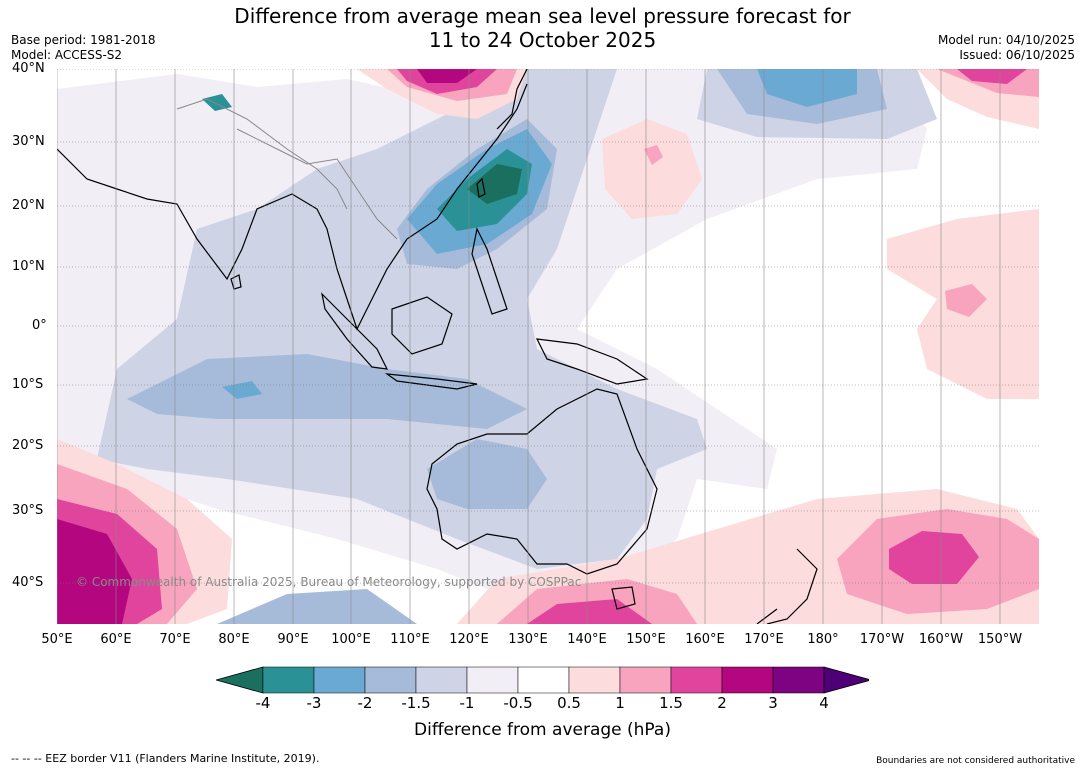 Image resolution: width=1085 pixels, height=770 pixels. Describe the element at coordinates (355, 331) in the screenshot. I see `coastline-sumatra` at that location.